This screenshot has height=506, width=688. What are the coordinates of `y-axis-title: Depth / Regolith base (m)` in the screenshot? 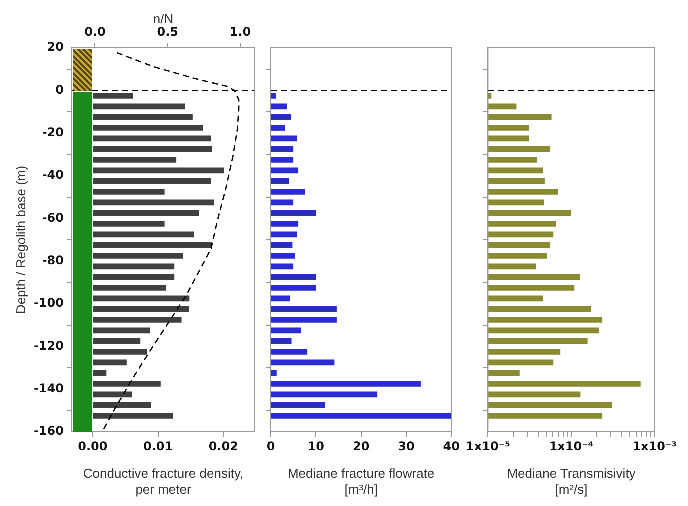 It's located at (20, 240).